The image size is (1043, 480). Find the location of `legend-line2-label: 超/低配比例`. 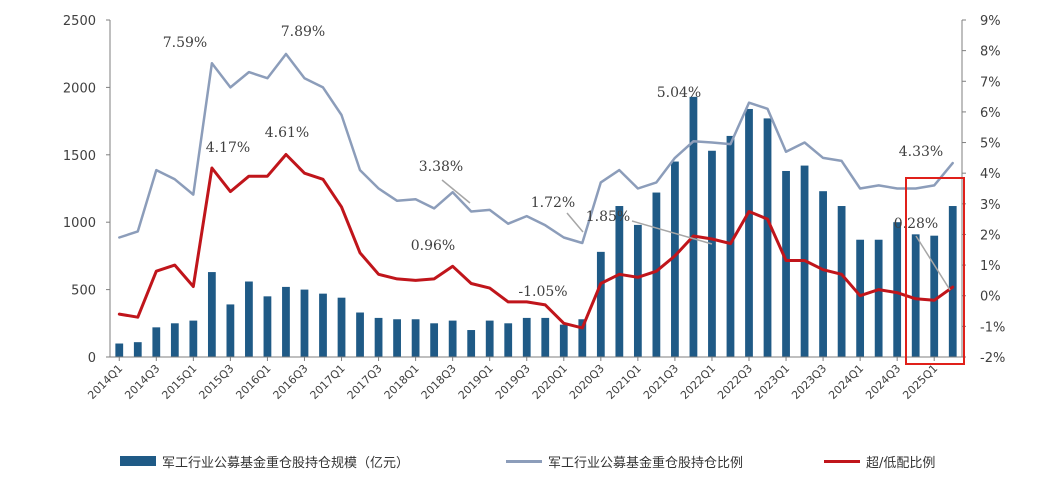

legend-line2-label: 超/低配比例 is located at coordinates (901, 463).